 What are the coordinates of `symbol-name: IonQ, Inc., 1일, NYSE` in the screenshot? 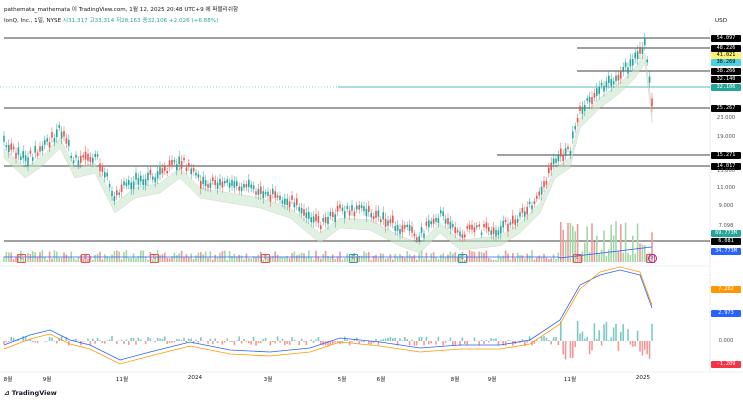 It's located at (33, 21).